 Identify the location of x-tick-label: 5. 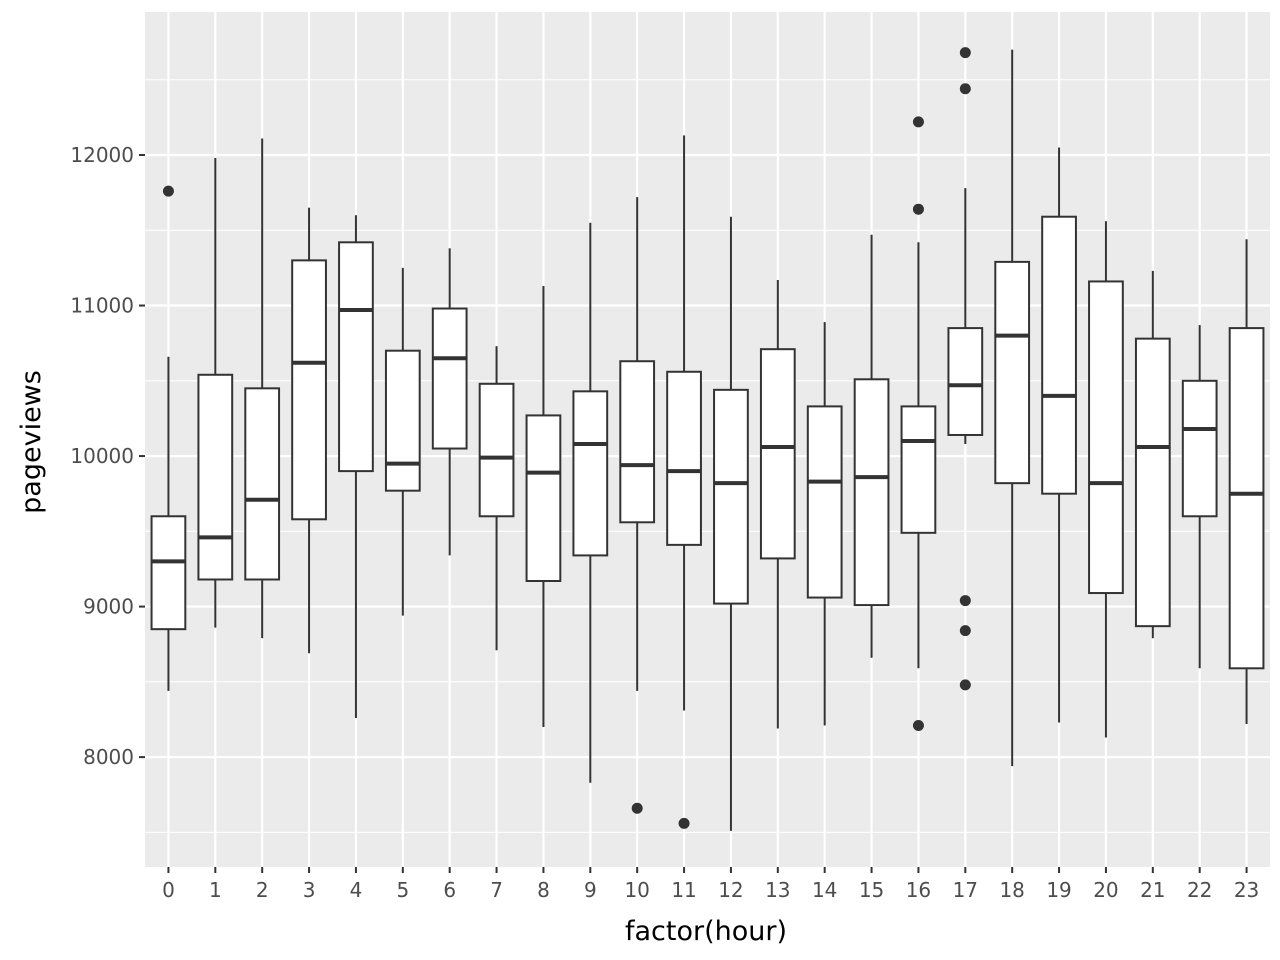
(402, 890).